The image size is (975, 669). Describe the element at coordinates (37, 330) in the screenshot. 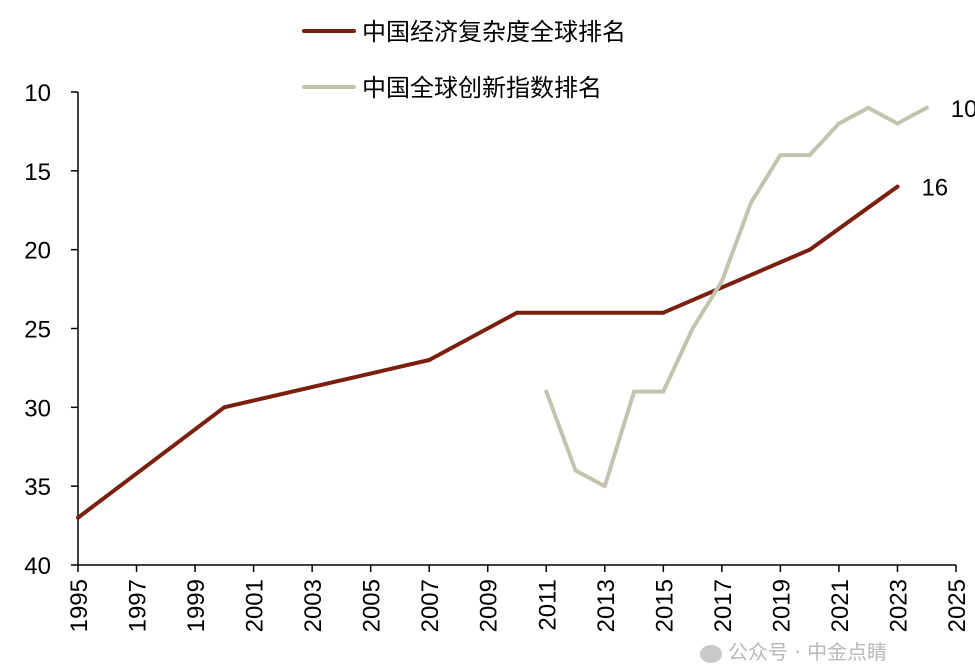

I see `y-tick-label: 25` at that location.